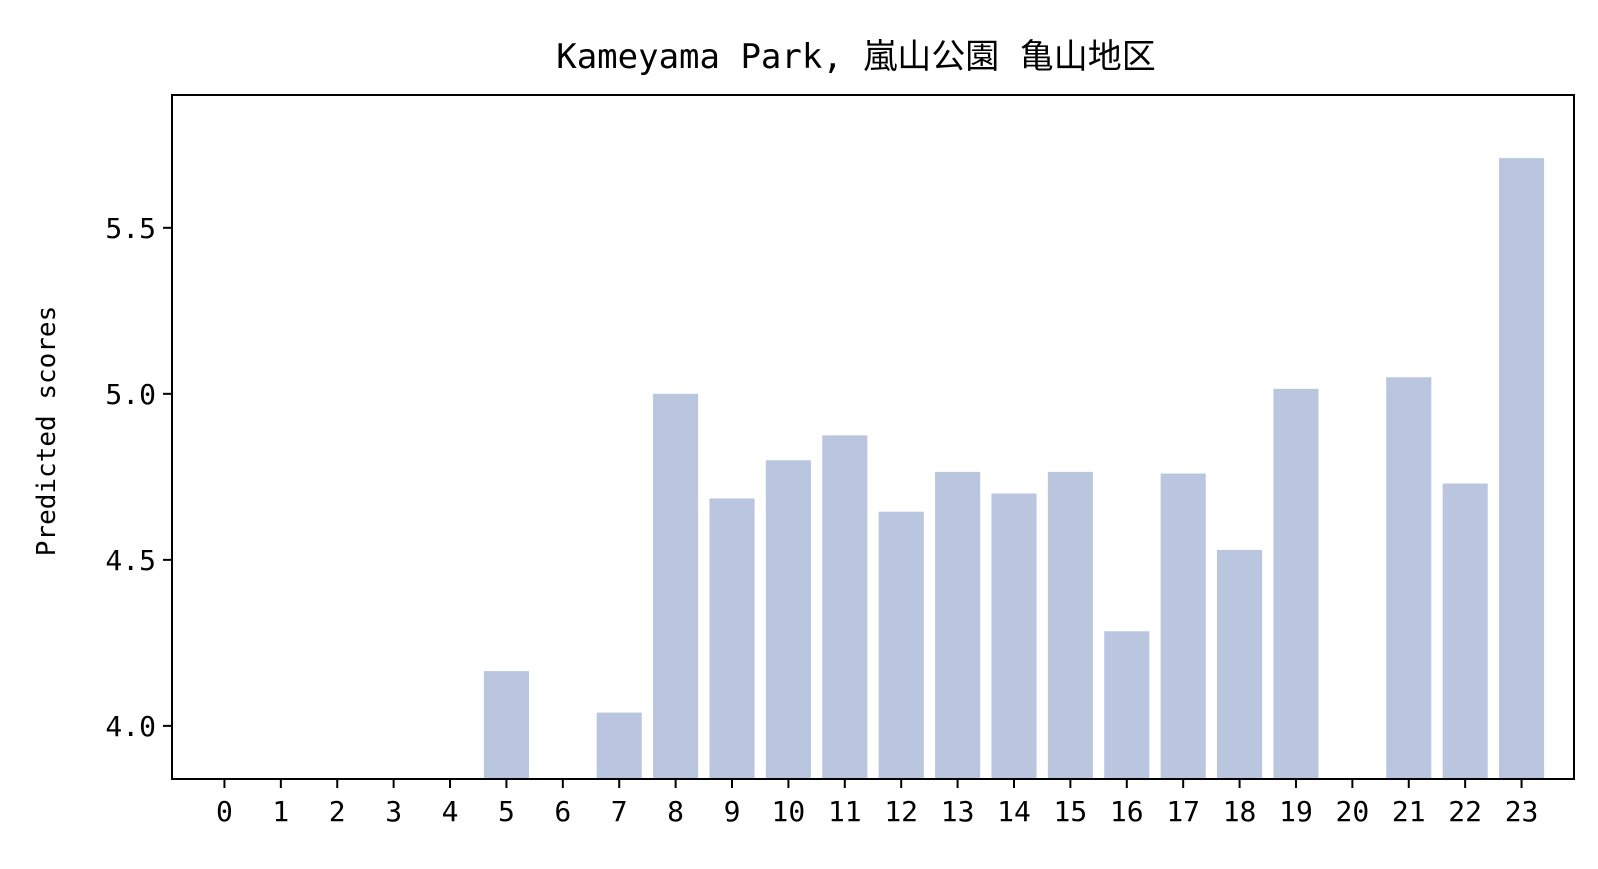  Describe the element at coordinates (47, 431) in the screenshot. I see `y-axis-label: Predicted scores` at that location.